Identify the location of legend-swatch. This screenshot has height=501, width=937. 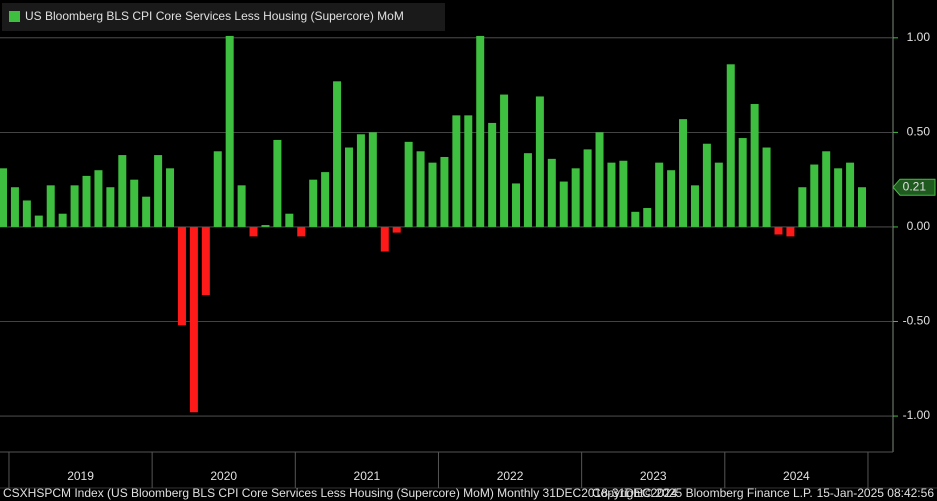
(14, 16).